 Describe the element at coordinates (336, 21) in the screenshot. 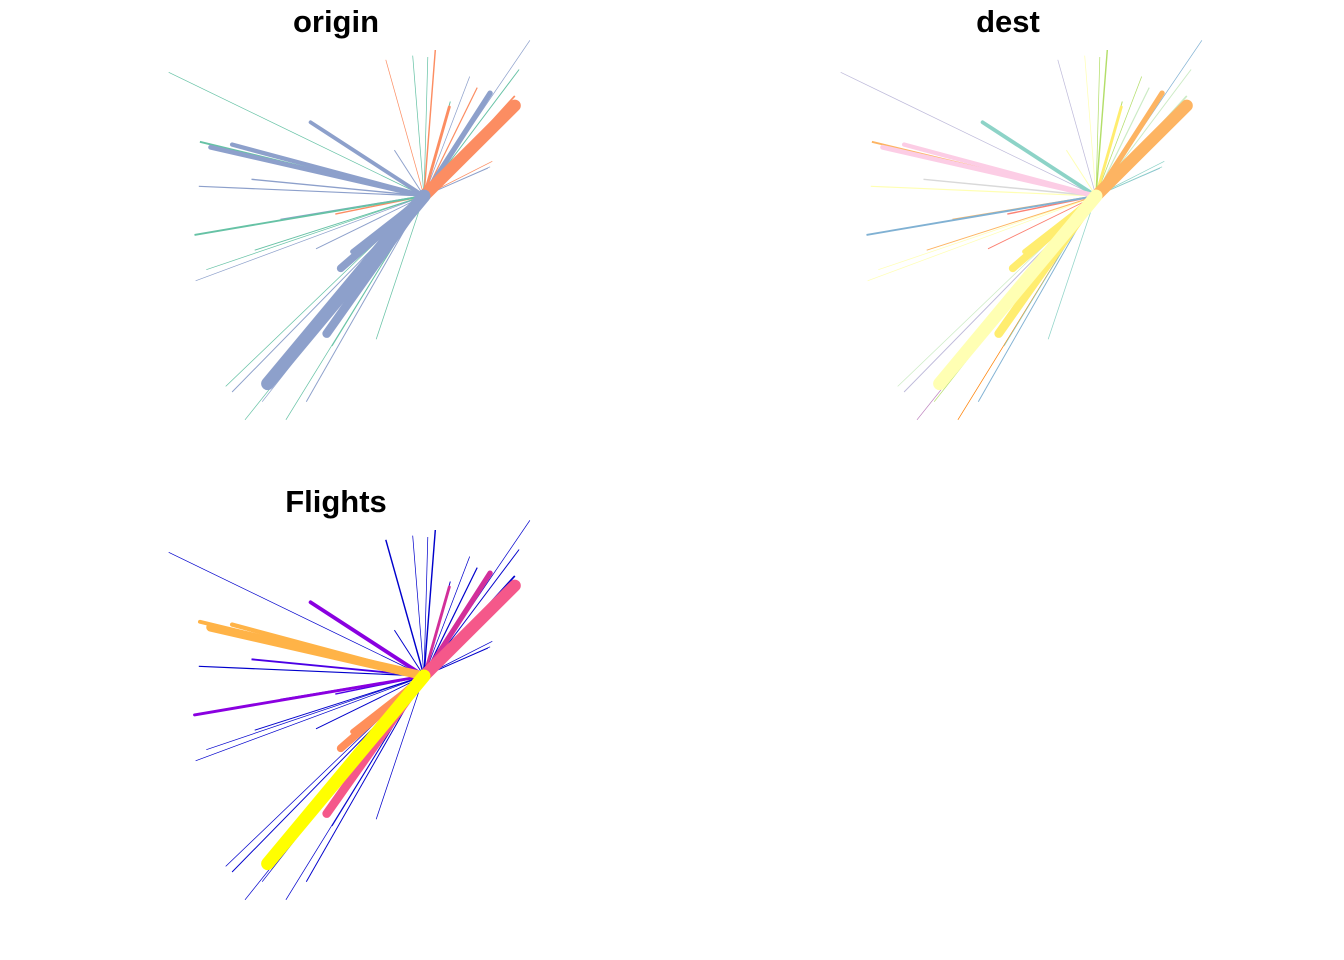

I see `panel-title-origin: origin` at that location.